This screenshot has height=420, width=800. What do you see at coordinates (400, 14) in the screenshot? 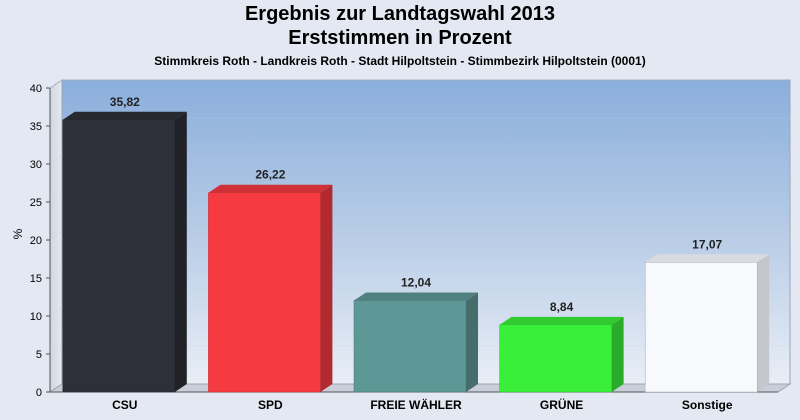
I see `chart-title: Ergebnis zur Landtagswahl 2013` at bounding box center [400, 14].